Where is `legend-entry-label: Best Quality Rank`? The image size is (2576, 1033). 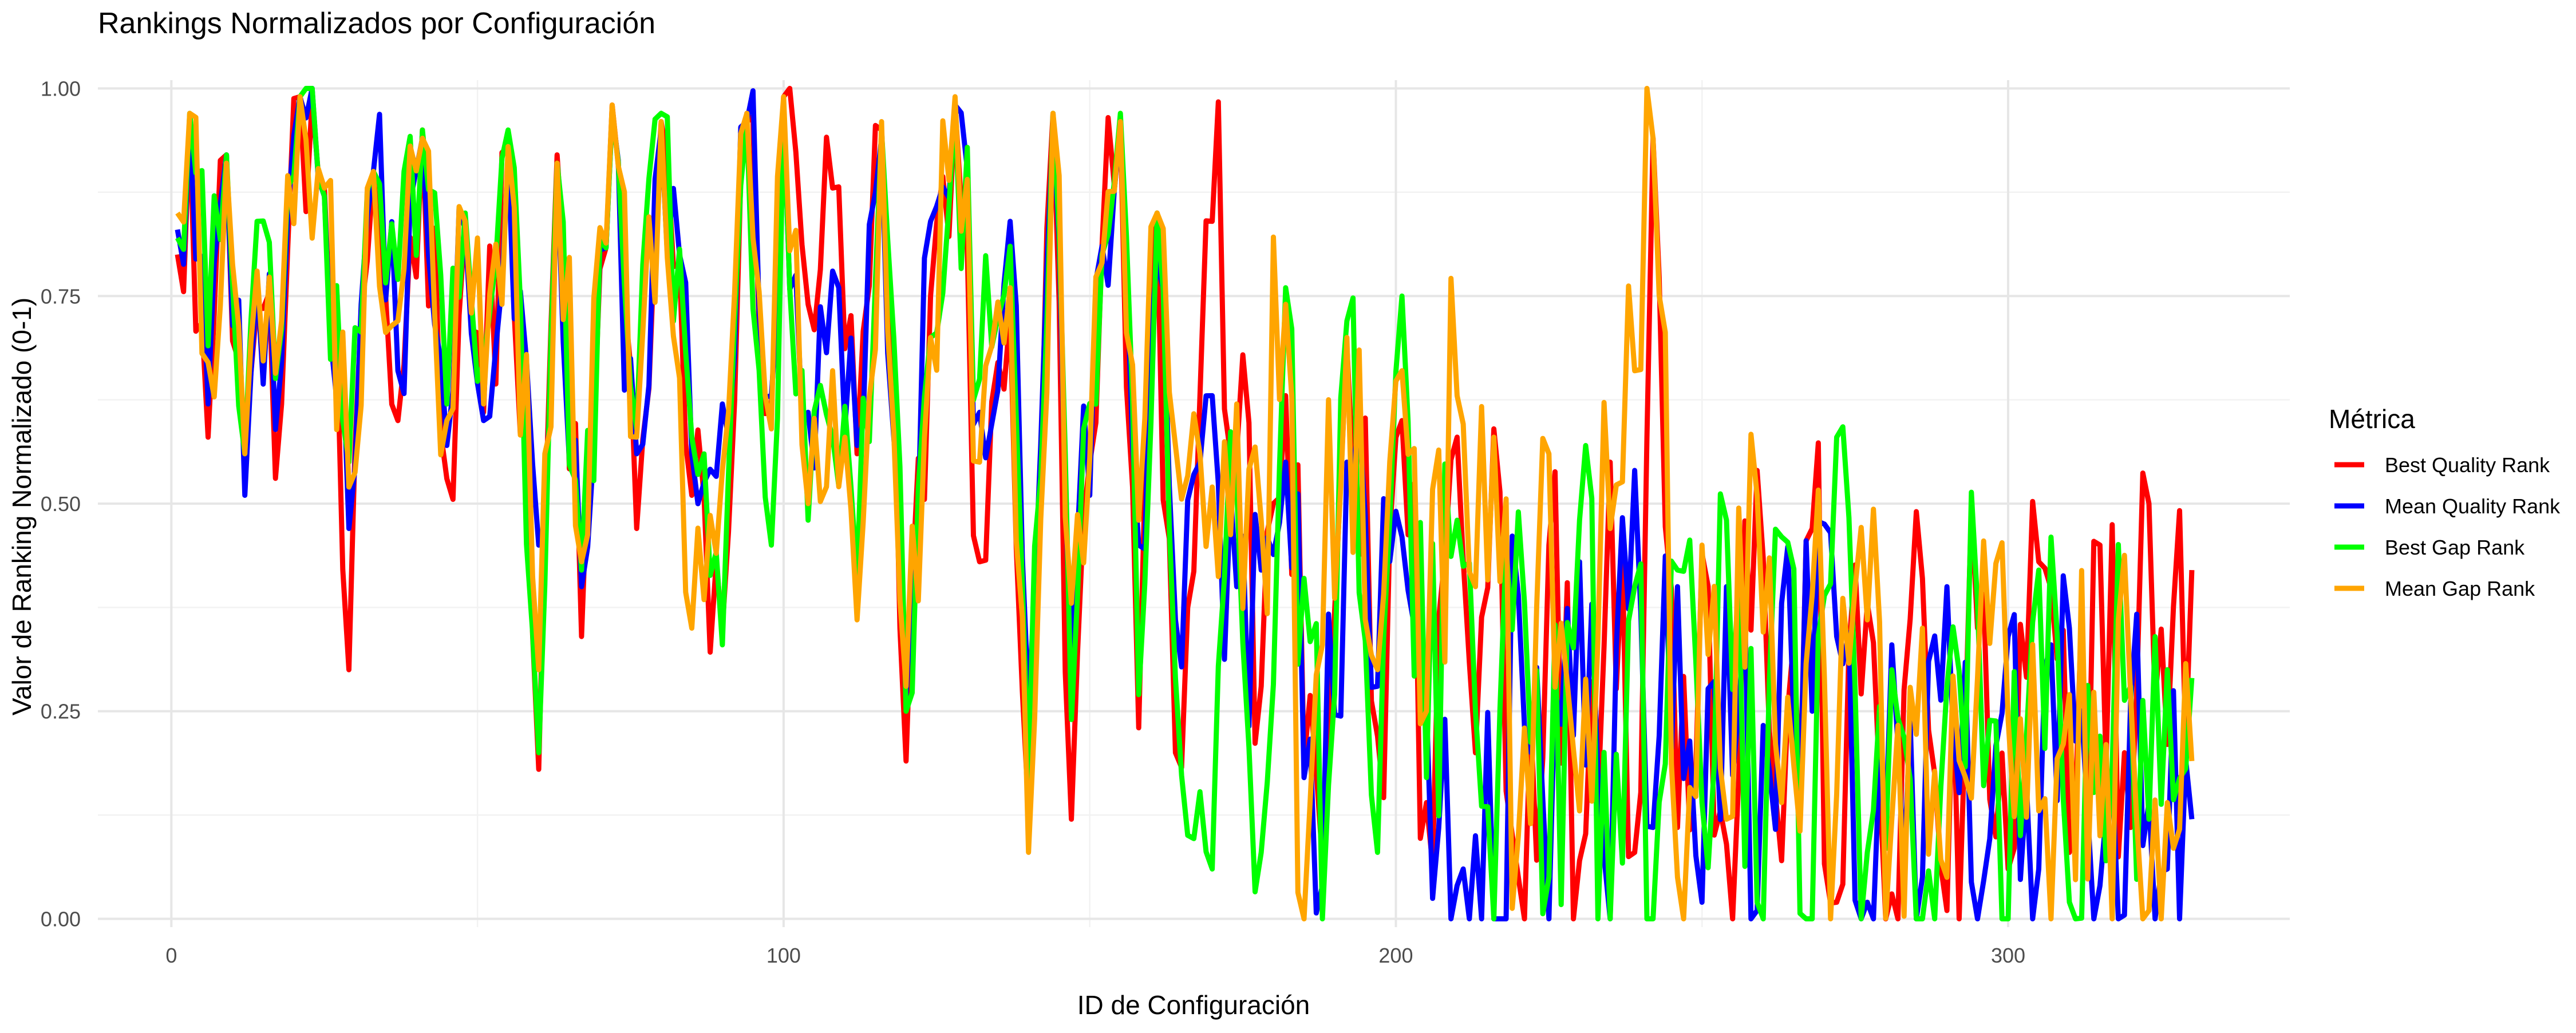
legend-entry-label: Best Quality Rank is located at coordinates (2467, 465).